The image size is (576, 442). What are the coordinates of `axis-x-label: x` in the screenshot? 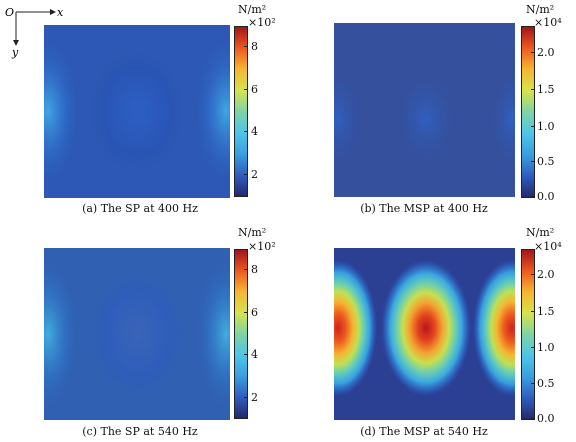 It's located at (60, 12).